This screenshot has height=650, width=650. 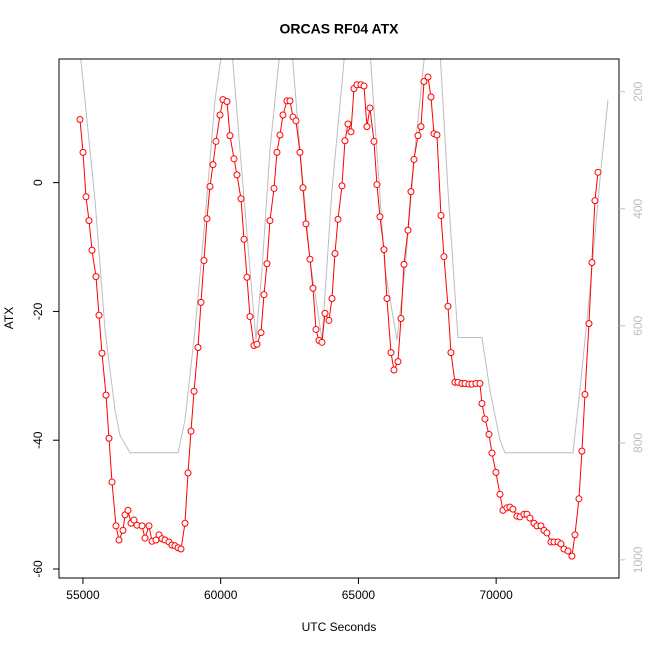 What do you see at coordinates (83, 595) in the screenshot?
I see `x-tick-label: 55000` at bounding box center [83, 595].